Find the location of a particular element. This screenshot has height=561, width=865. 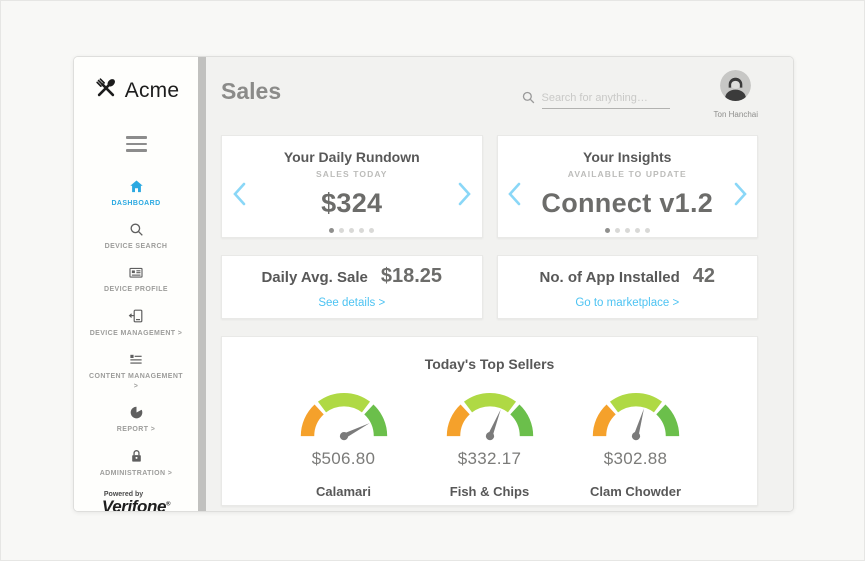

gauge-label: Calamari is located at coordinates (343, 491).